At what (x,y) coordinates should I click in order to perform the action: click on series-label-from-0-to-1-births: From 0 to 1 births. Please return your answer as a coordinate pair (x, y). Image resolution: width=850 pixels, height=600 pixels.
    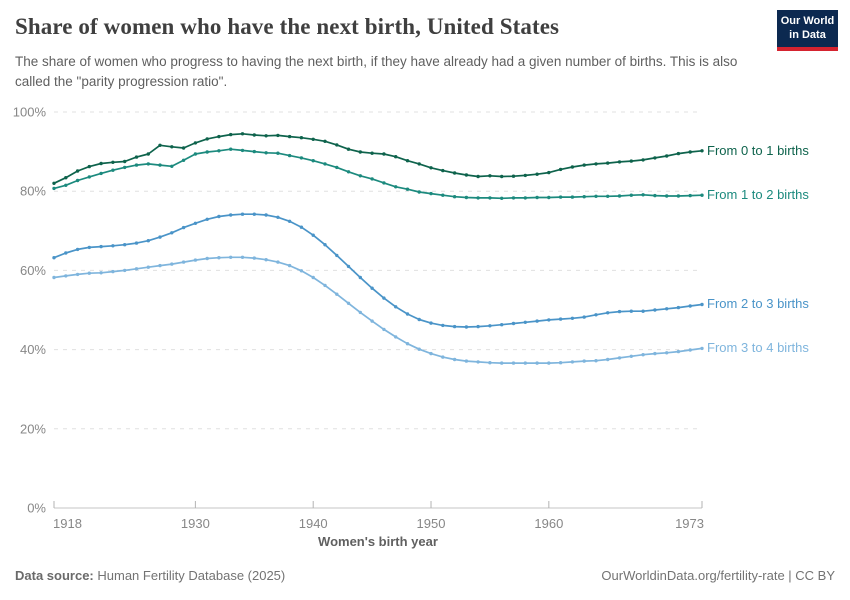
    Looking at the image, I should click on (758, 150).